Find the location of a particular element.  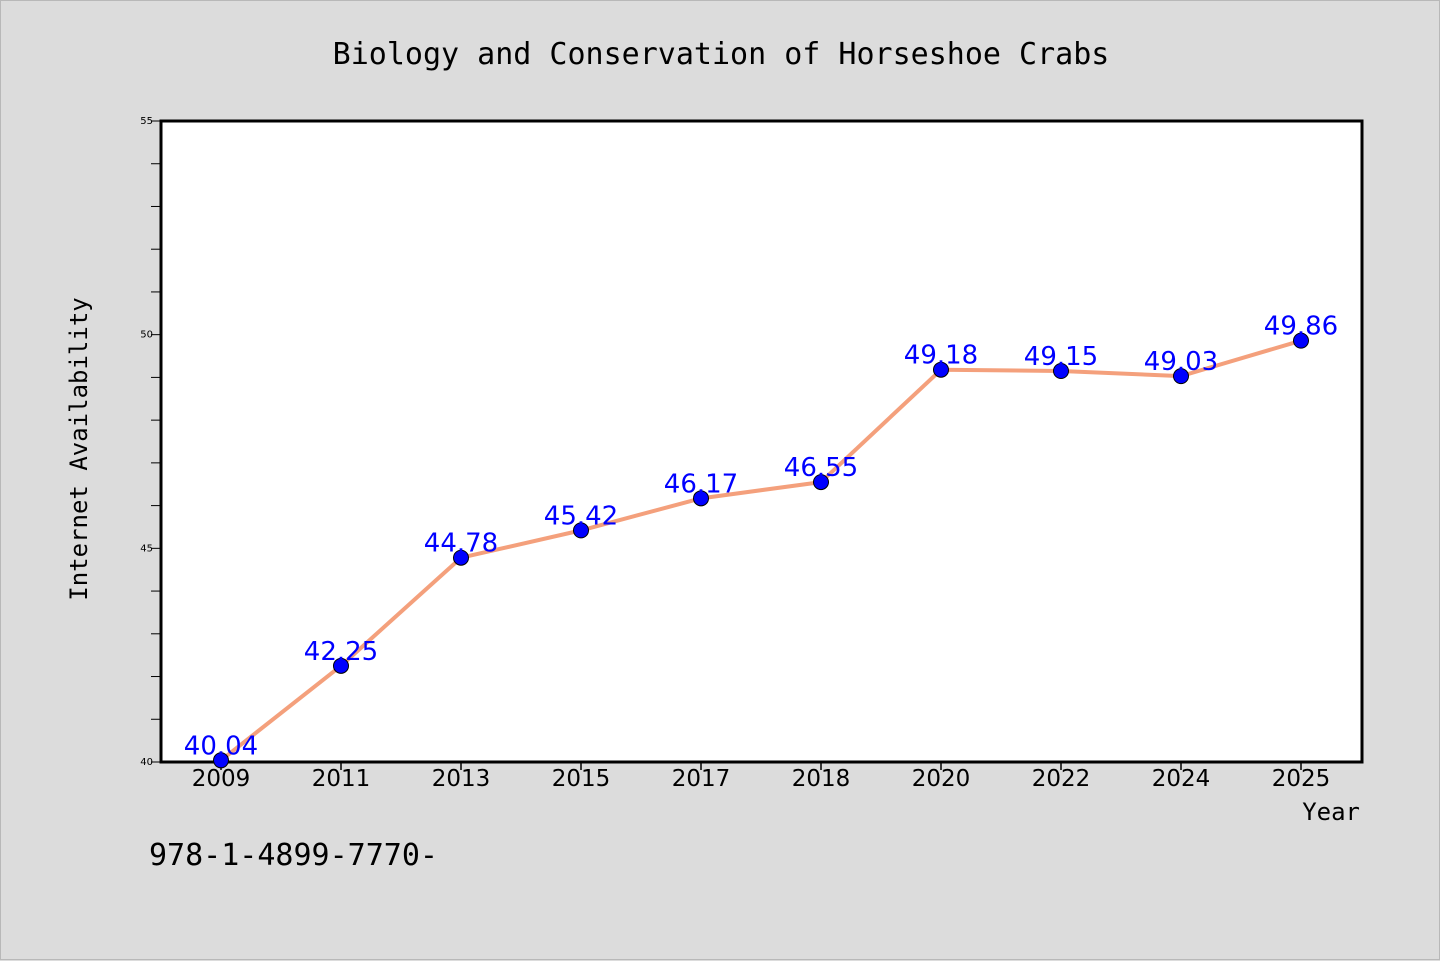

x-axis: 2009 2011 2013 2015 2017 2018 2020 2022 2024 2025 is located at coordinates (761, 777).